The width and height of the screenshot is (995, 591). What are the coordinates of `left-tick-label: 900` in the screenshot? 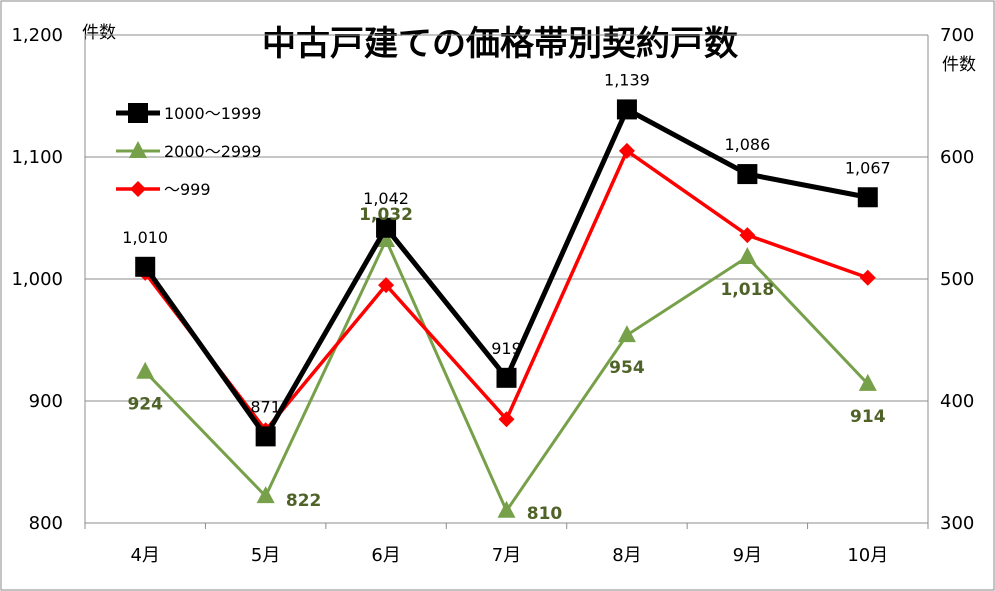 It's located at (46, 401).